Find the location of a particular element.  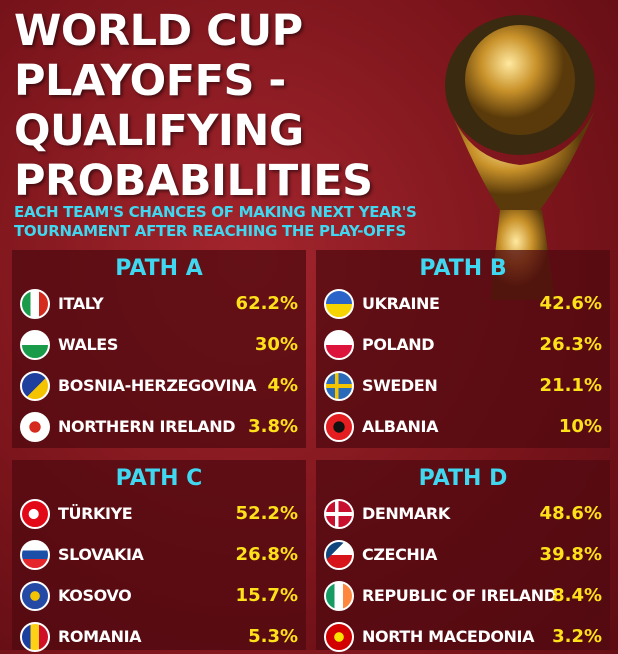

team-probability: 3.2% is located at coordinates (577, 636).